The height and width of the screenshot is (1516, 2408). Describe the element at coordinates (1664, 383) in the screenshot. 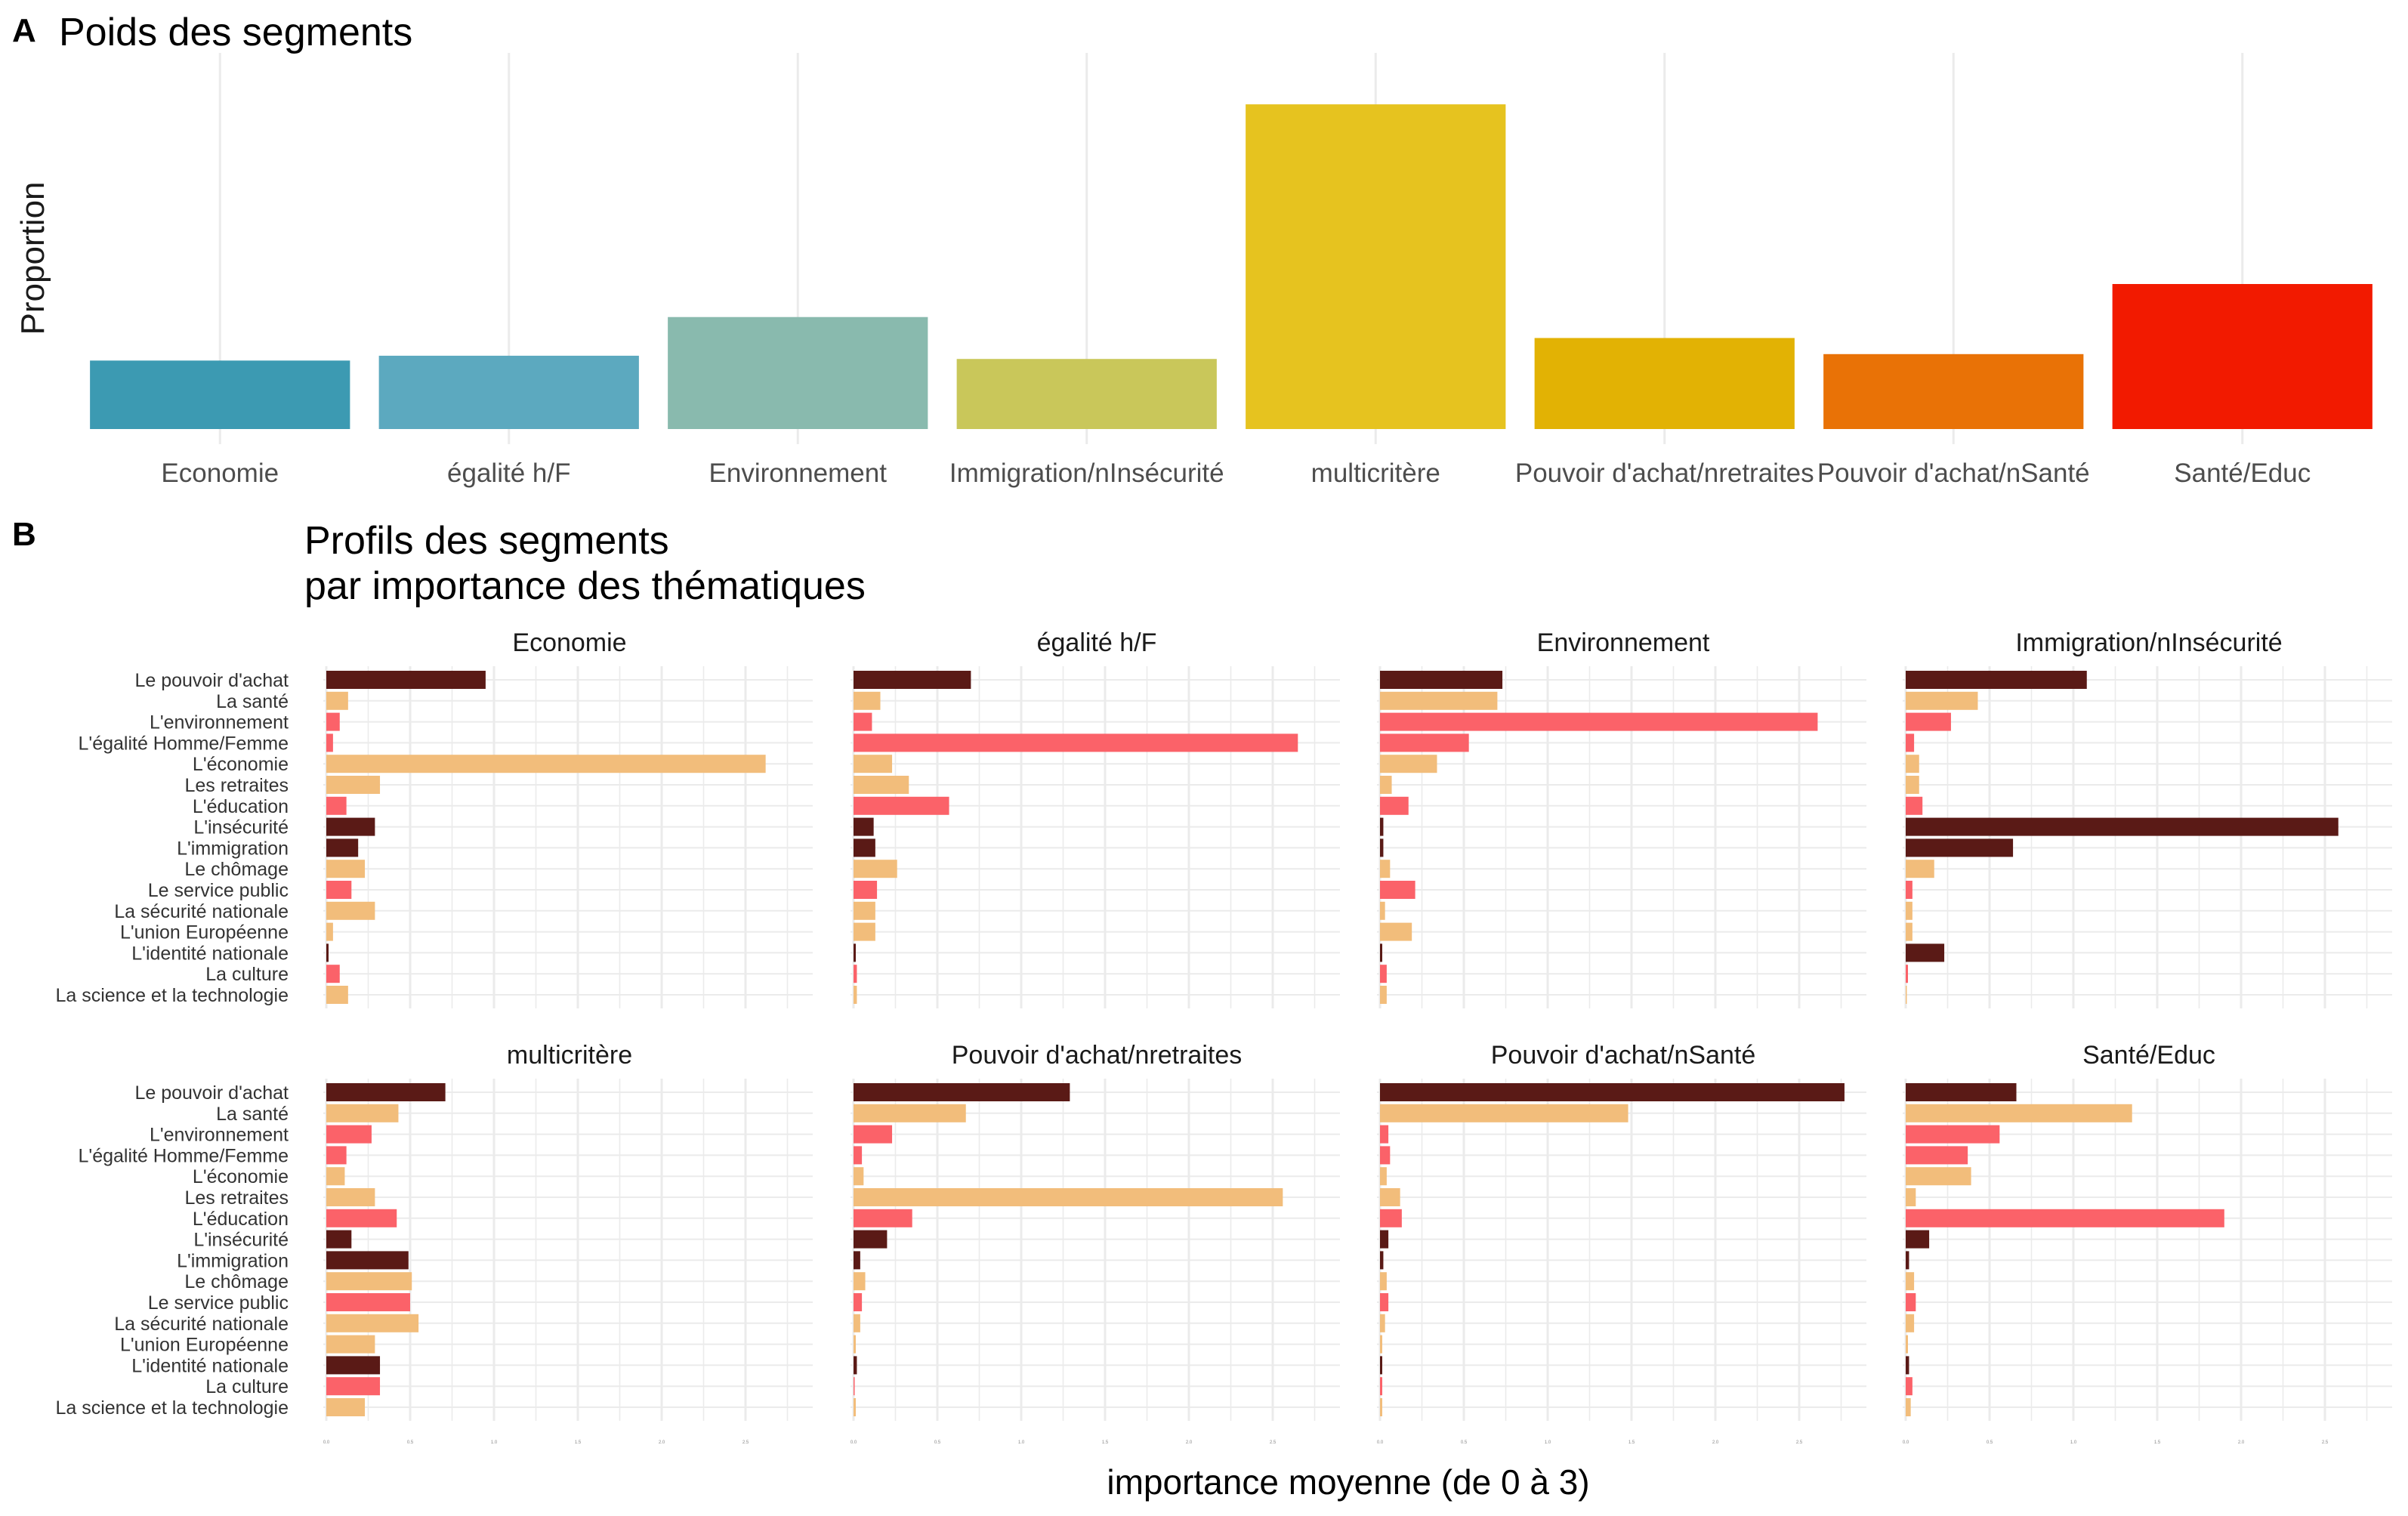

I see `panel-a-bar-pouvoir-d-achat-nretraites` at that location.